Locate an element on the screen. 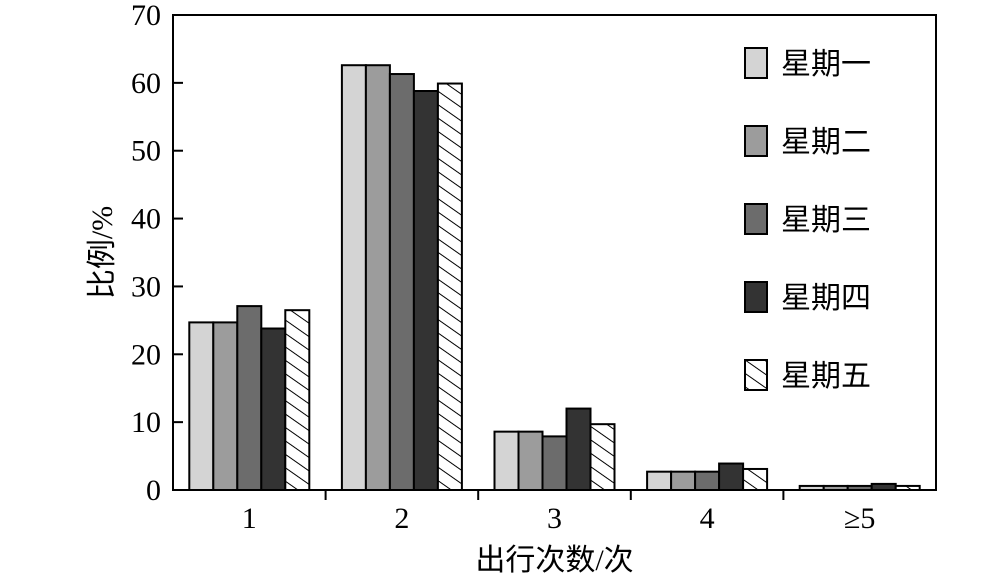 This screenshot has height=582, width=1000. x-axis-title: 出行次数/次 is located at coordinates (554, 560).